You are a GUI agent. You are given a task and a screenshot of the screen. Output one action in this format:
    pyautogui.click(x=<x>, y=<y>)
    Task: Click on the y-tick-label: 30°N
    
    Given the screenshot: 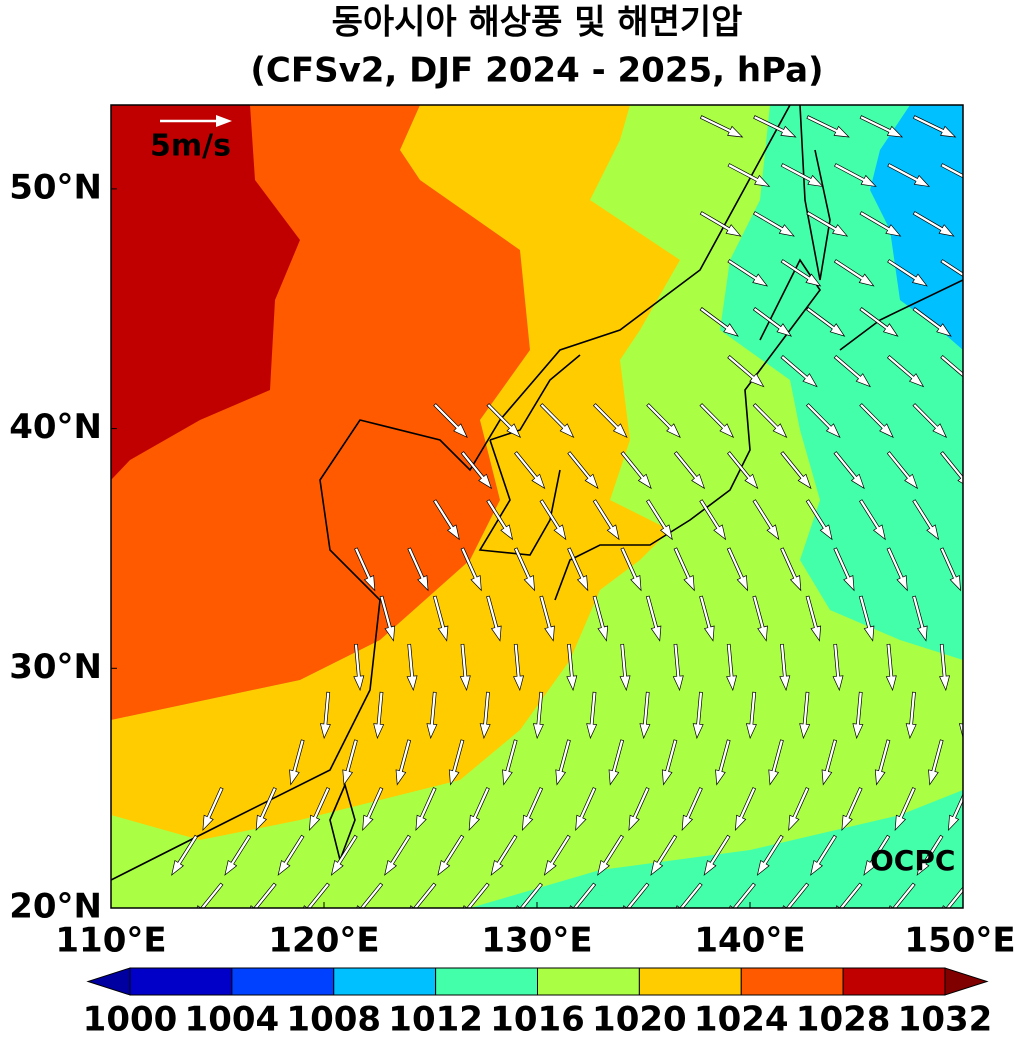 What is the action you would take?
    pyautogui.click(x=55, y=667)
    